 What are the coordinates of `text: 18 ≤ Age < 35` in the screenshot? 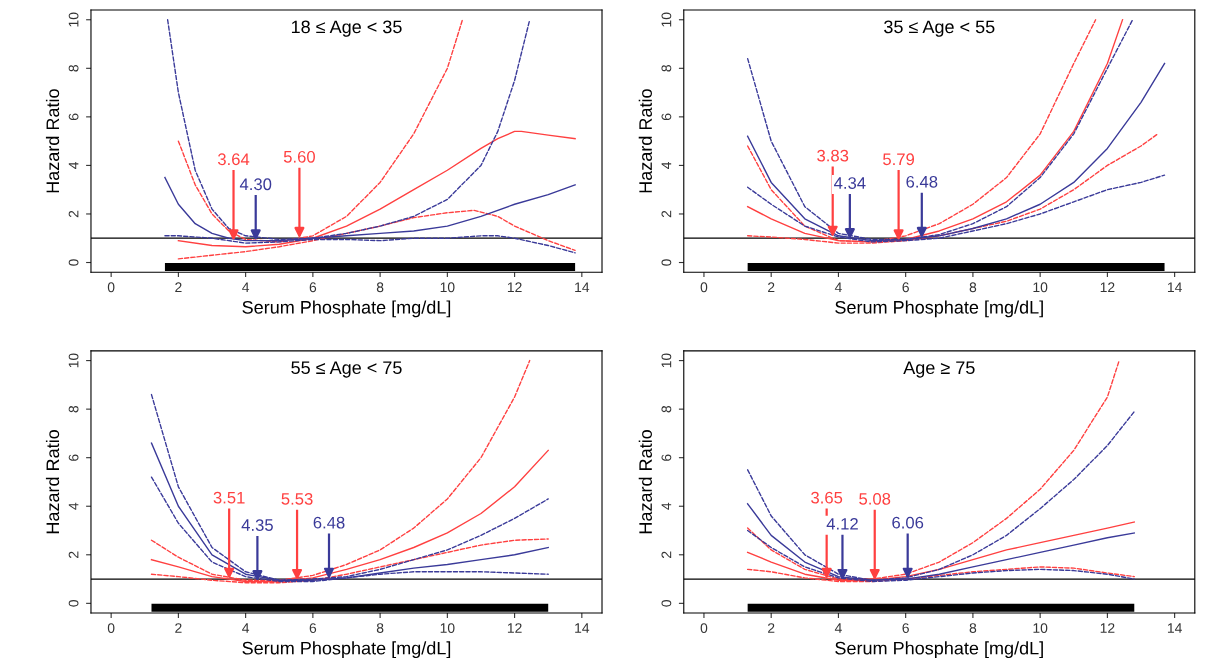 It's located at (346, 28).